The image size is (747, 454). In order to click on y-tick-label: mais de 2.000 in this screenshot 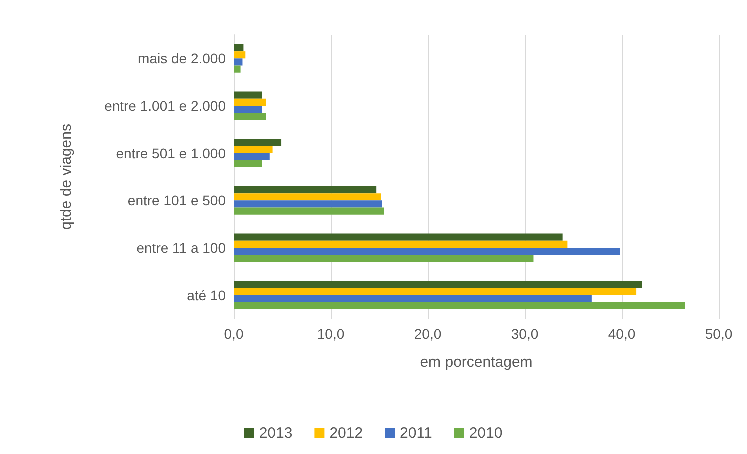, I will do `click(182, 58)`.